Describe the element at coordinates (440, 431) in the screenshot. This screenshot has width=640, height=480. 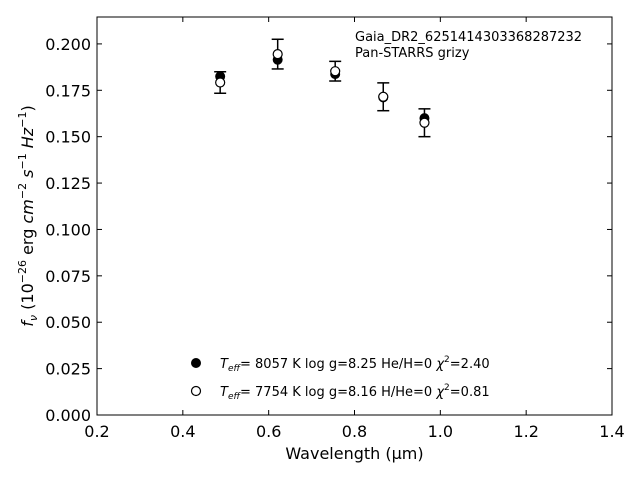
I see `x-tick-label: 1.0` at that location.